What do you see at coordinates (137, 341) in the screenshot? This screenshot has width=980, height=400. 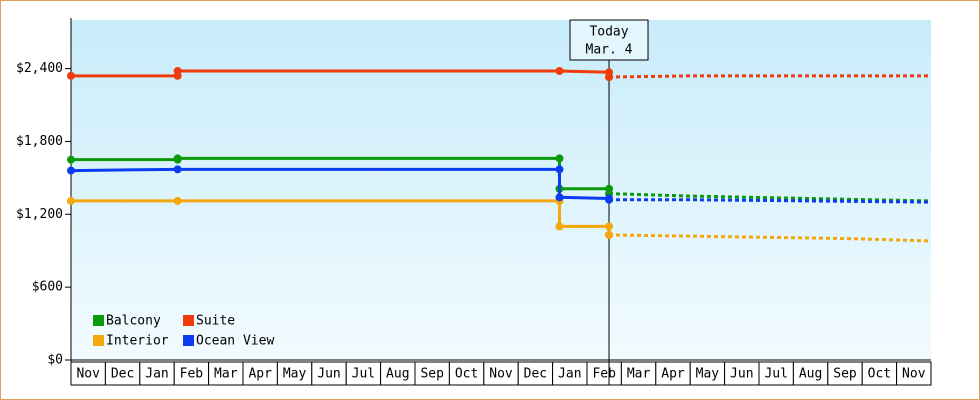 I see `legend-label: Interior` at bounding box center [137, 341].